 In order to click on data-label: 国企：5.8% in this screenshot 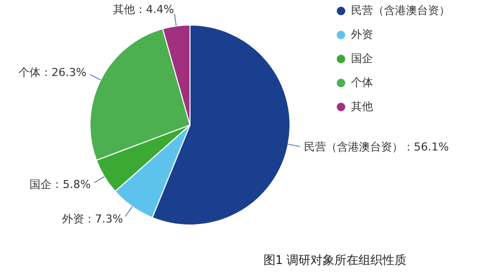, I will do `click(60, 184)`.